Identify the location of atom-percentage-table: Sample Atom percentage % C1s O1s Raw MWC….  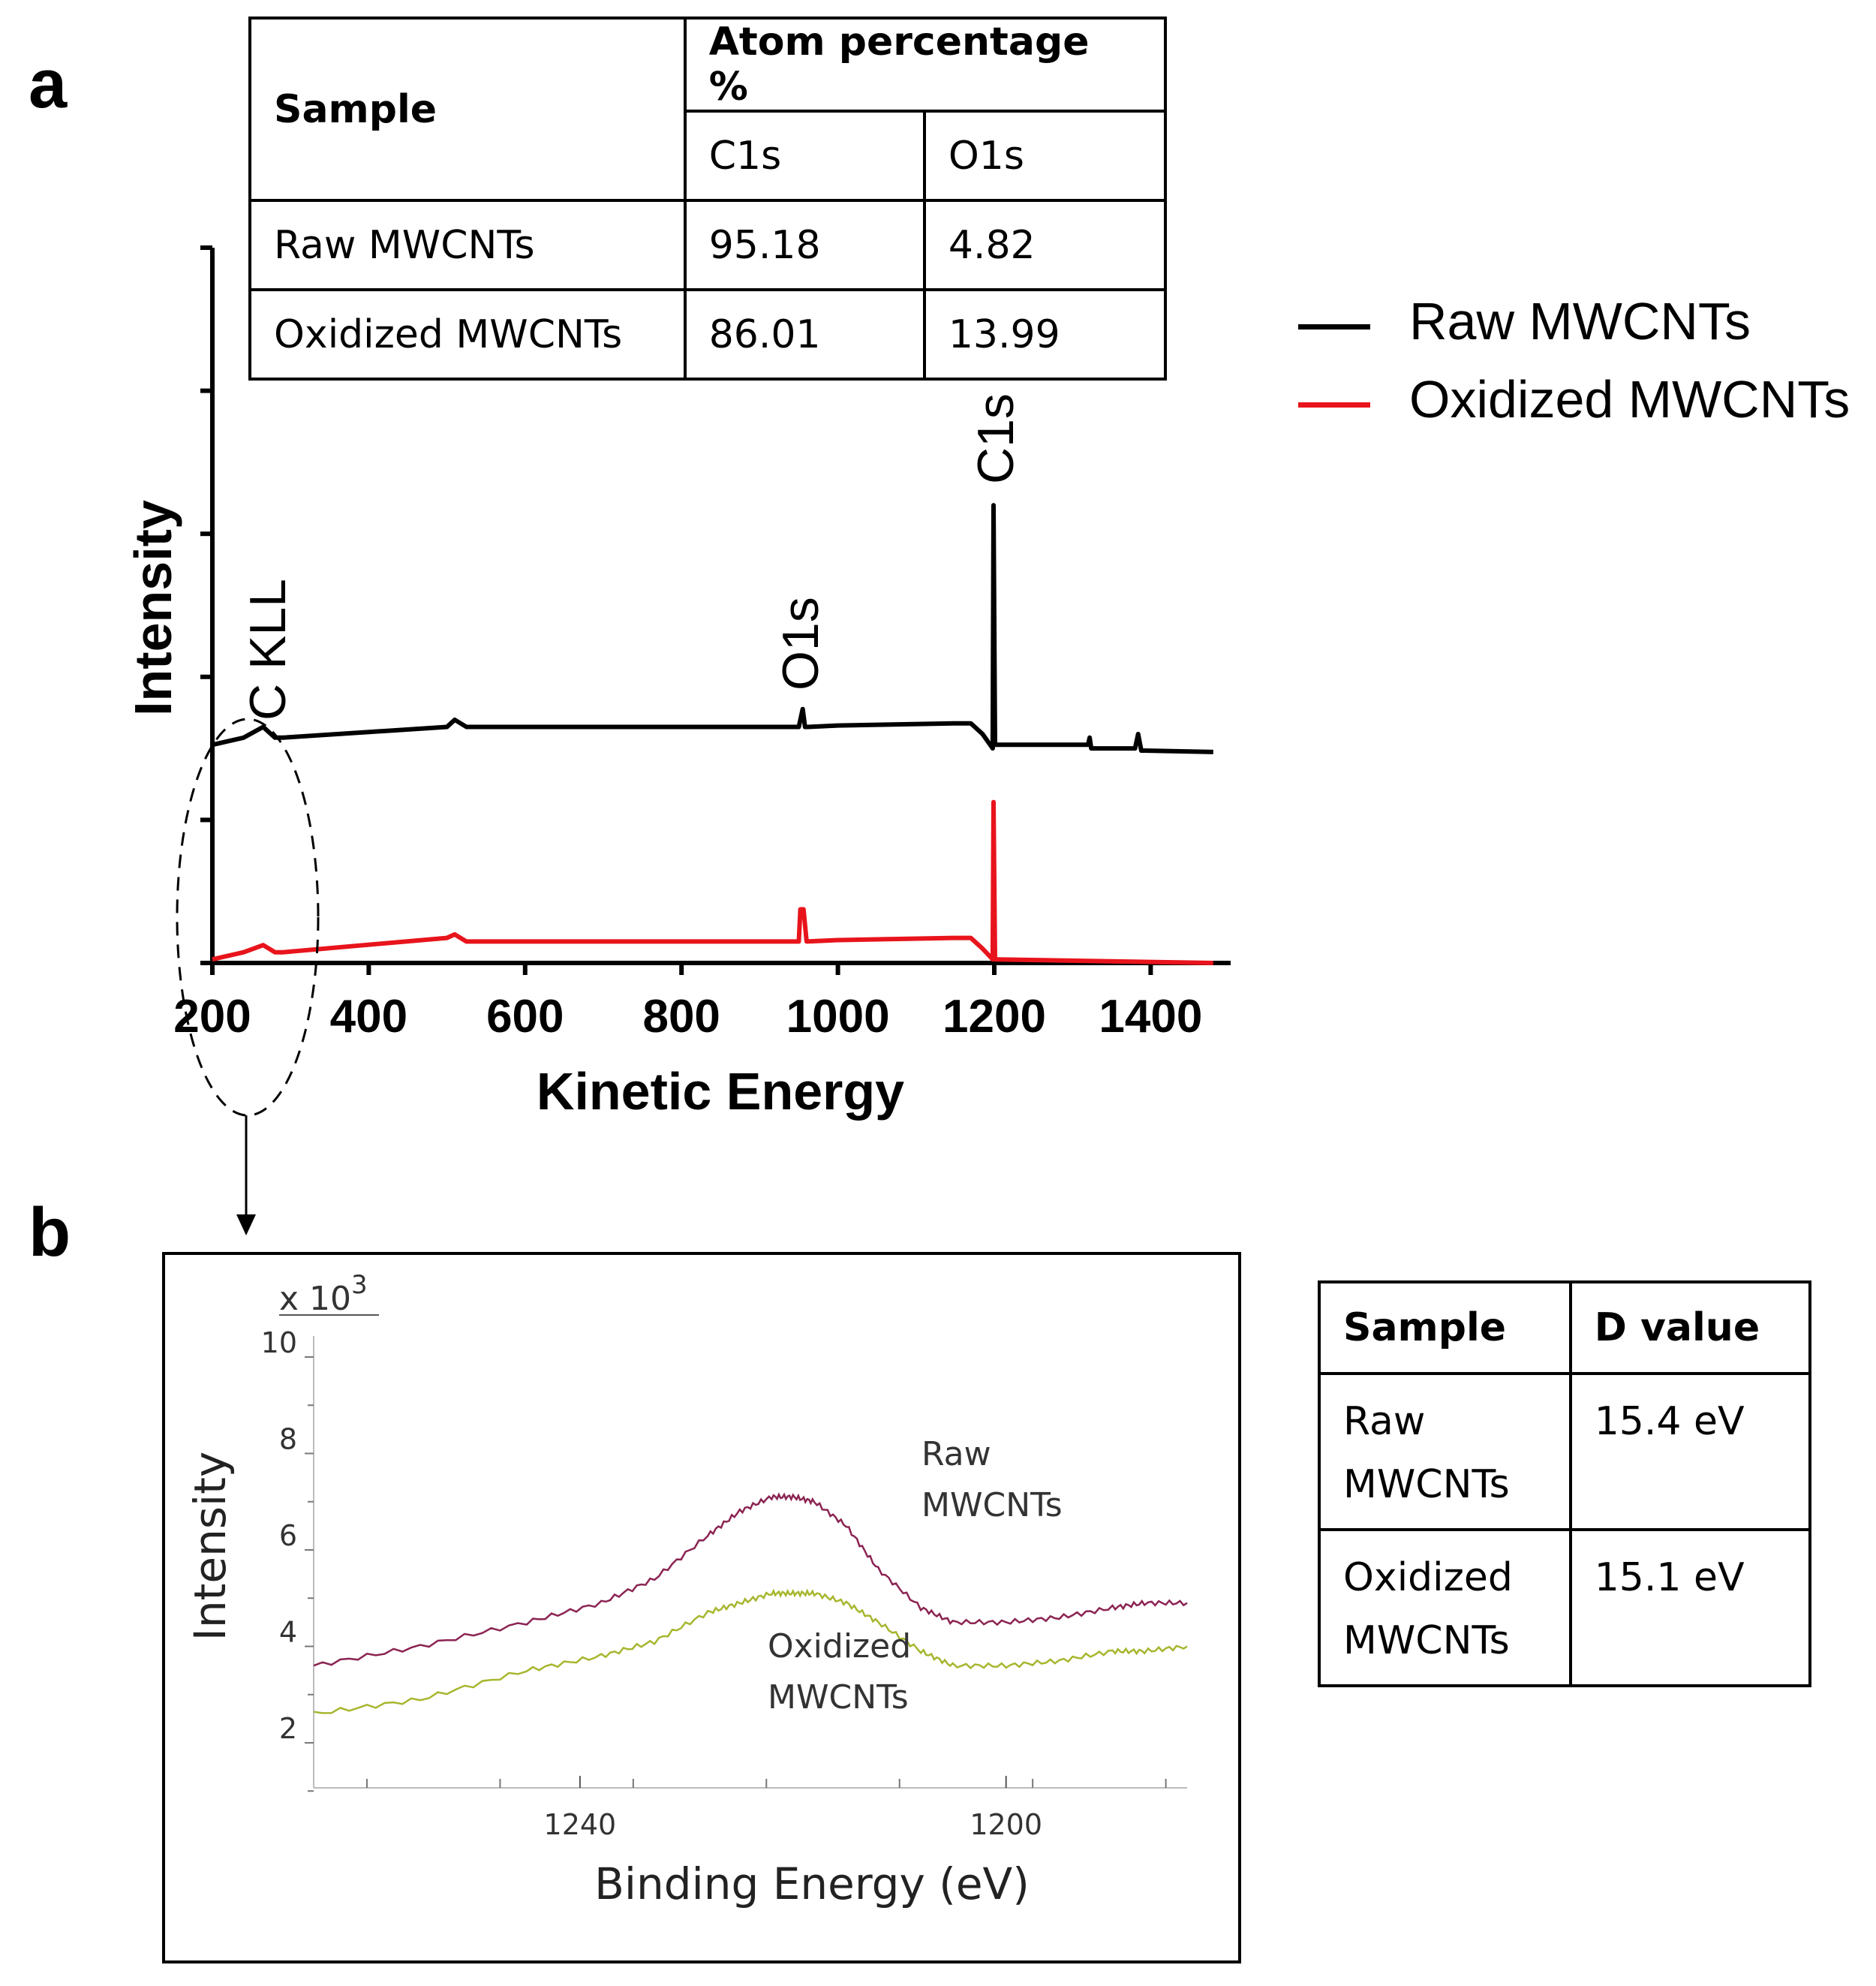
(708, 199).